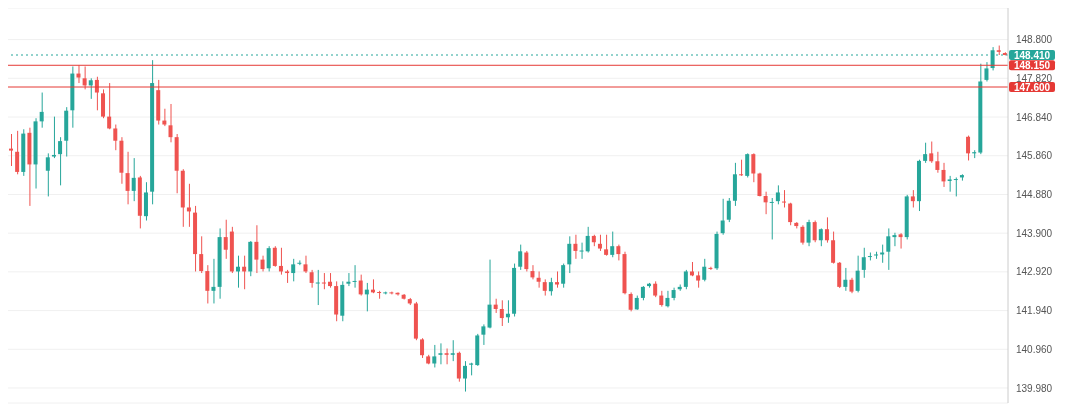 Image resolution: width=1080 pixels, height=415 pixels. What do you see at coordinates (1034, 311) in the screenshot?
I see `y-tick-label: 141.940` at bounding box center [1034, 311].